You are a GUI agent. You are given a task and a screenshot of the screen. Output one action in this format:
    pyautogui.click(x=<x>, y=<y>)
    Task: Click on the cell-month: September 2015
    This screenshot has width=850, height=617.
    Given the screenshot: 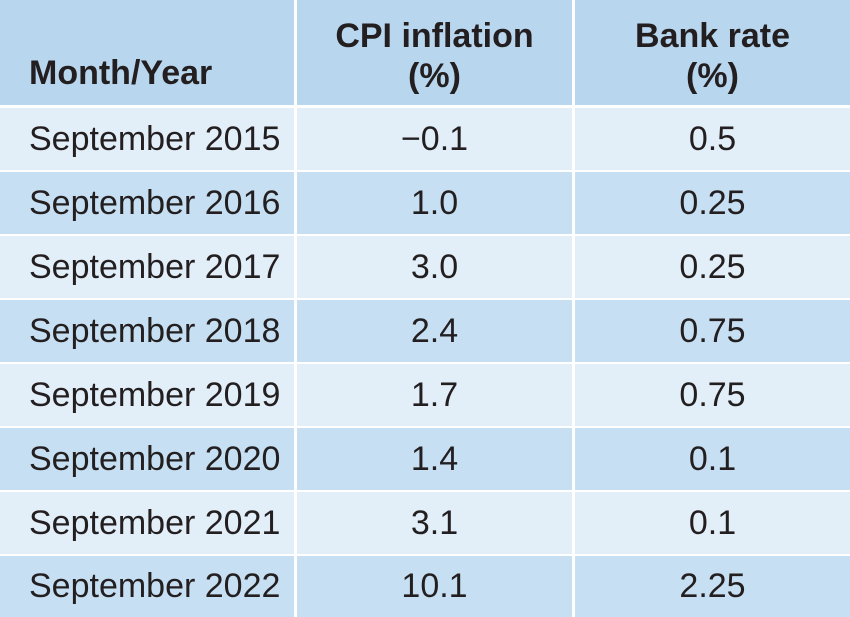 What is the action you would take?
    pyautogui.click(x=155, y=138)
    